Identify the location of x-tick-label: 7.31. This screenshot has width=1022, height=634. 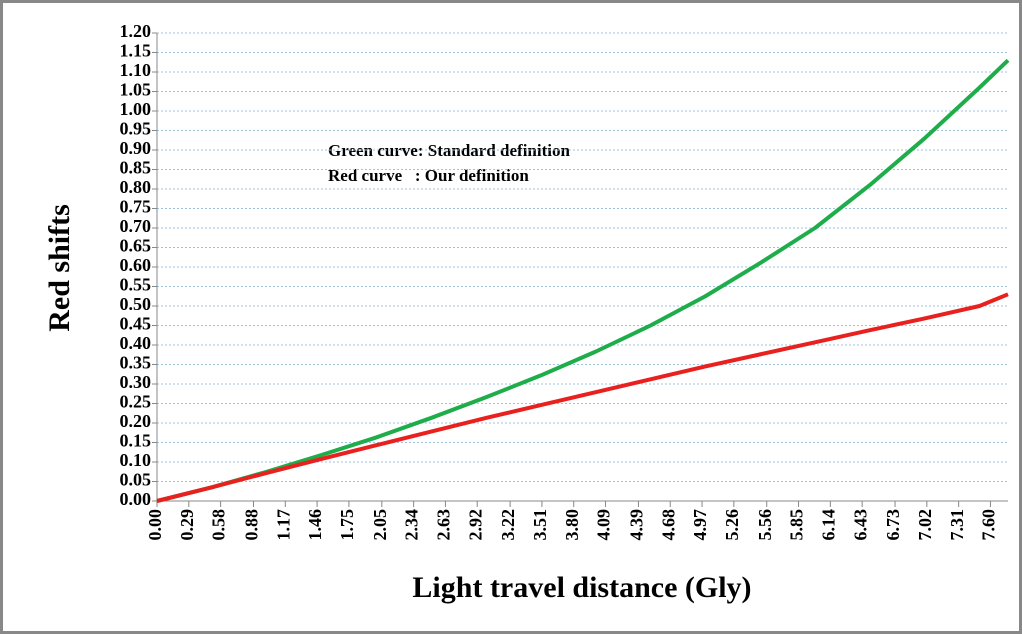
(957, 525).